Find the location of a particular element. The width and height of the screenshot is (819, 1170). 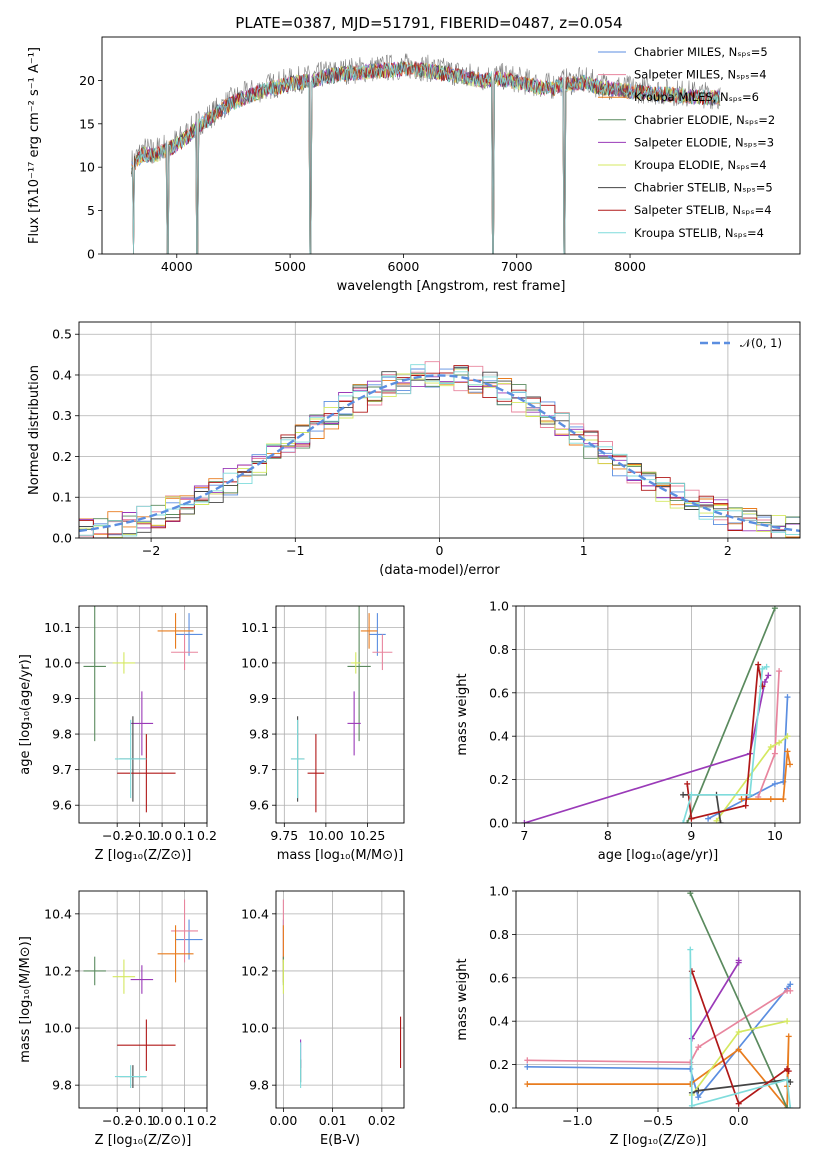

y-axis-label: age [log₁₀(age/yr)] is located at coordinates (25, 714).